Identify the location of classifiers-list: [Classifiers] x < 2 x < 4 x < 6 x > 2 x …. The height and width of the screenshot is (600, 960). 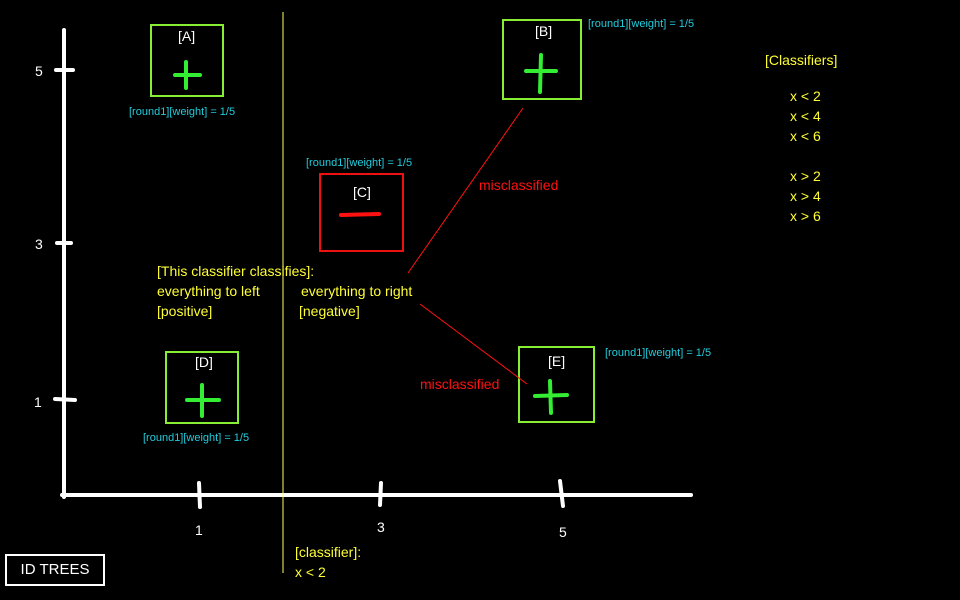
(801, 138).